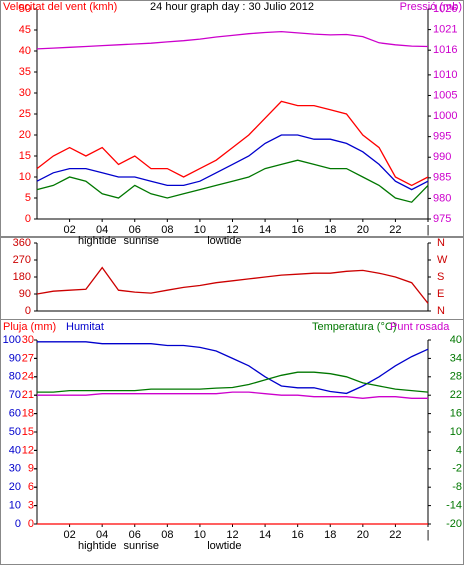 This screenshot has height=566, width=465. What do you see at coordinates (395, 535) in the screenshot?
I see `x-tick-label: 22` at bounding box center [395, 535].